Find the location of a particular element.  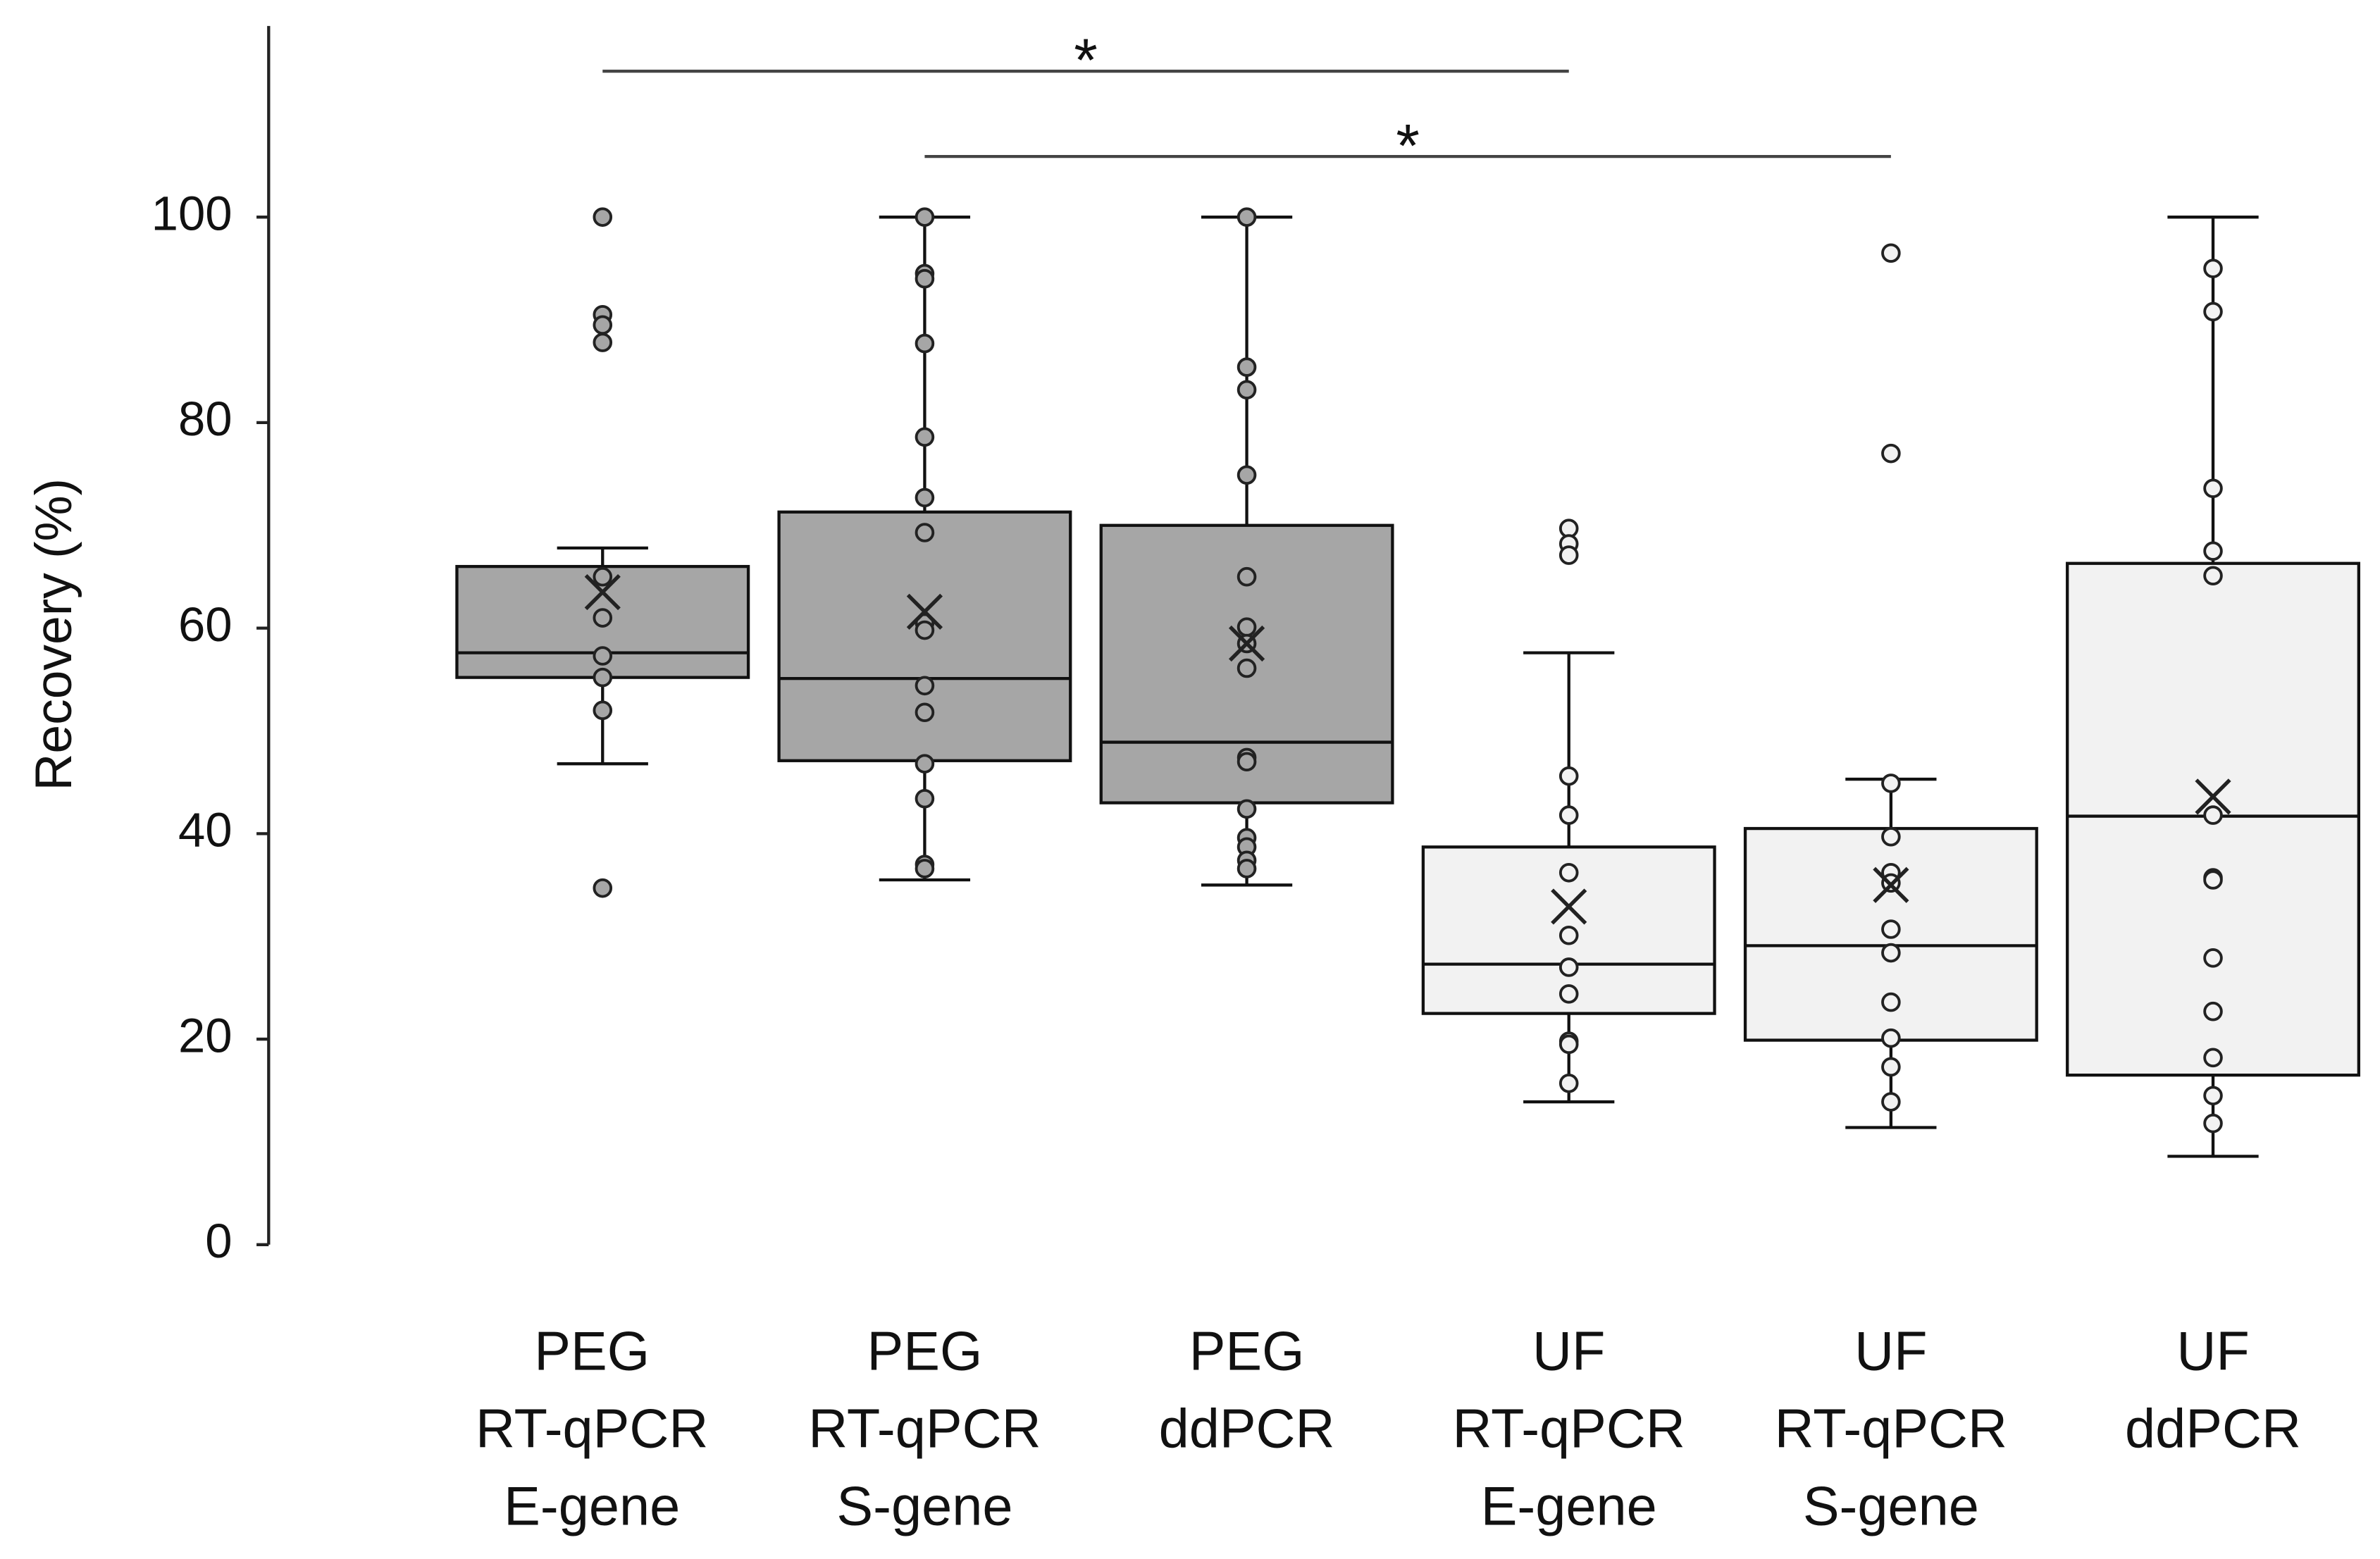

y-tick-label: 40 is located at coordinates (205, 830).